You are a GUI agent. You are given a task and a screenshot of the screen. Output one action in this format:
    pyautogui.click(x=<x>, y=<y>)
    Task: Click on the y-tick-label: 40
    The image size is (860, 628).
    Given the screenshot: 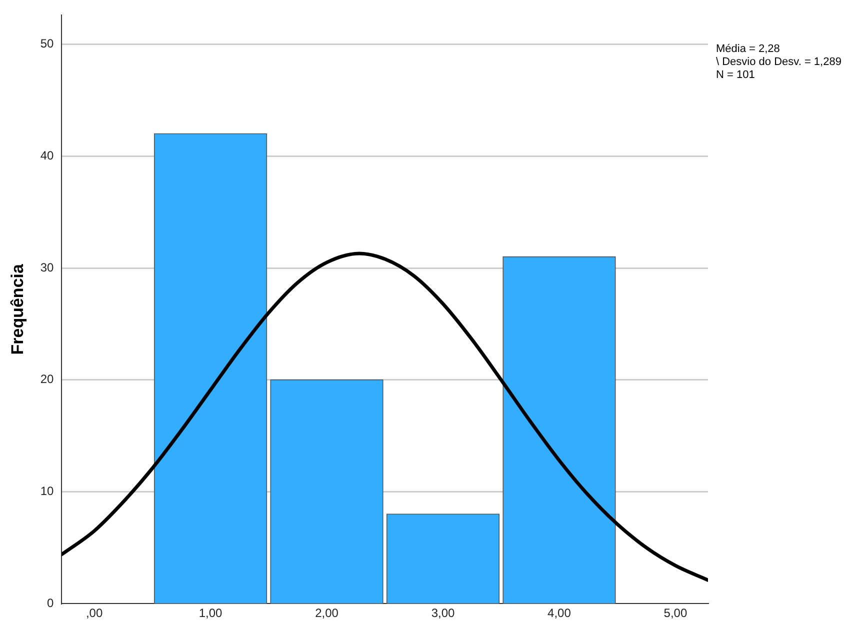 What is the action you would take?
    pyautogui.click(x=47, y=155)
    